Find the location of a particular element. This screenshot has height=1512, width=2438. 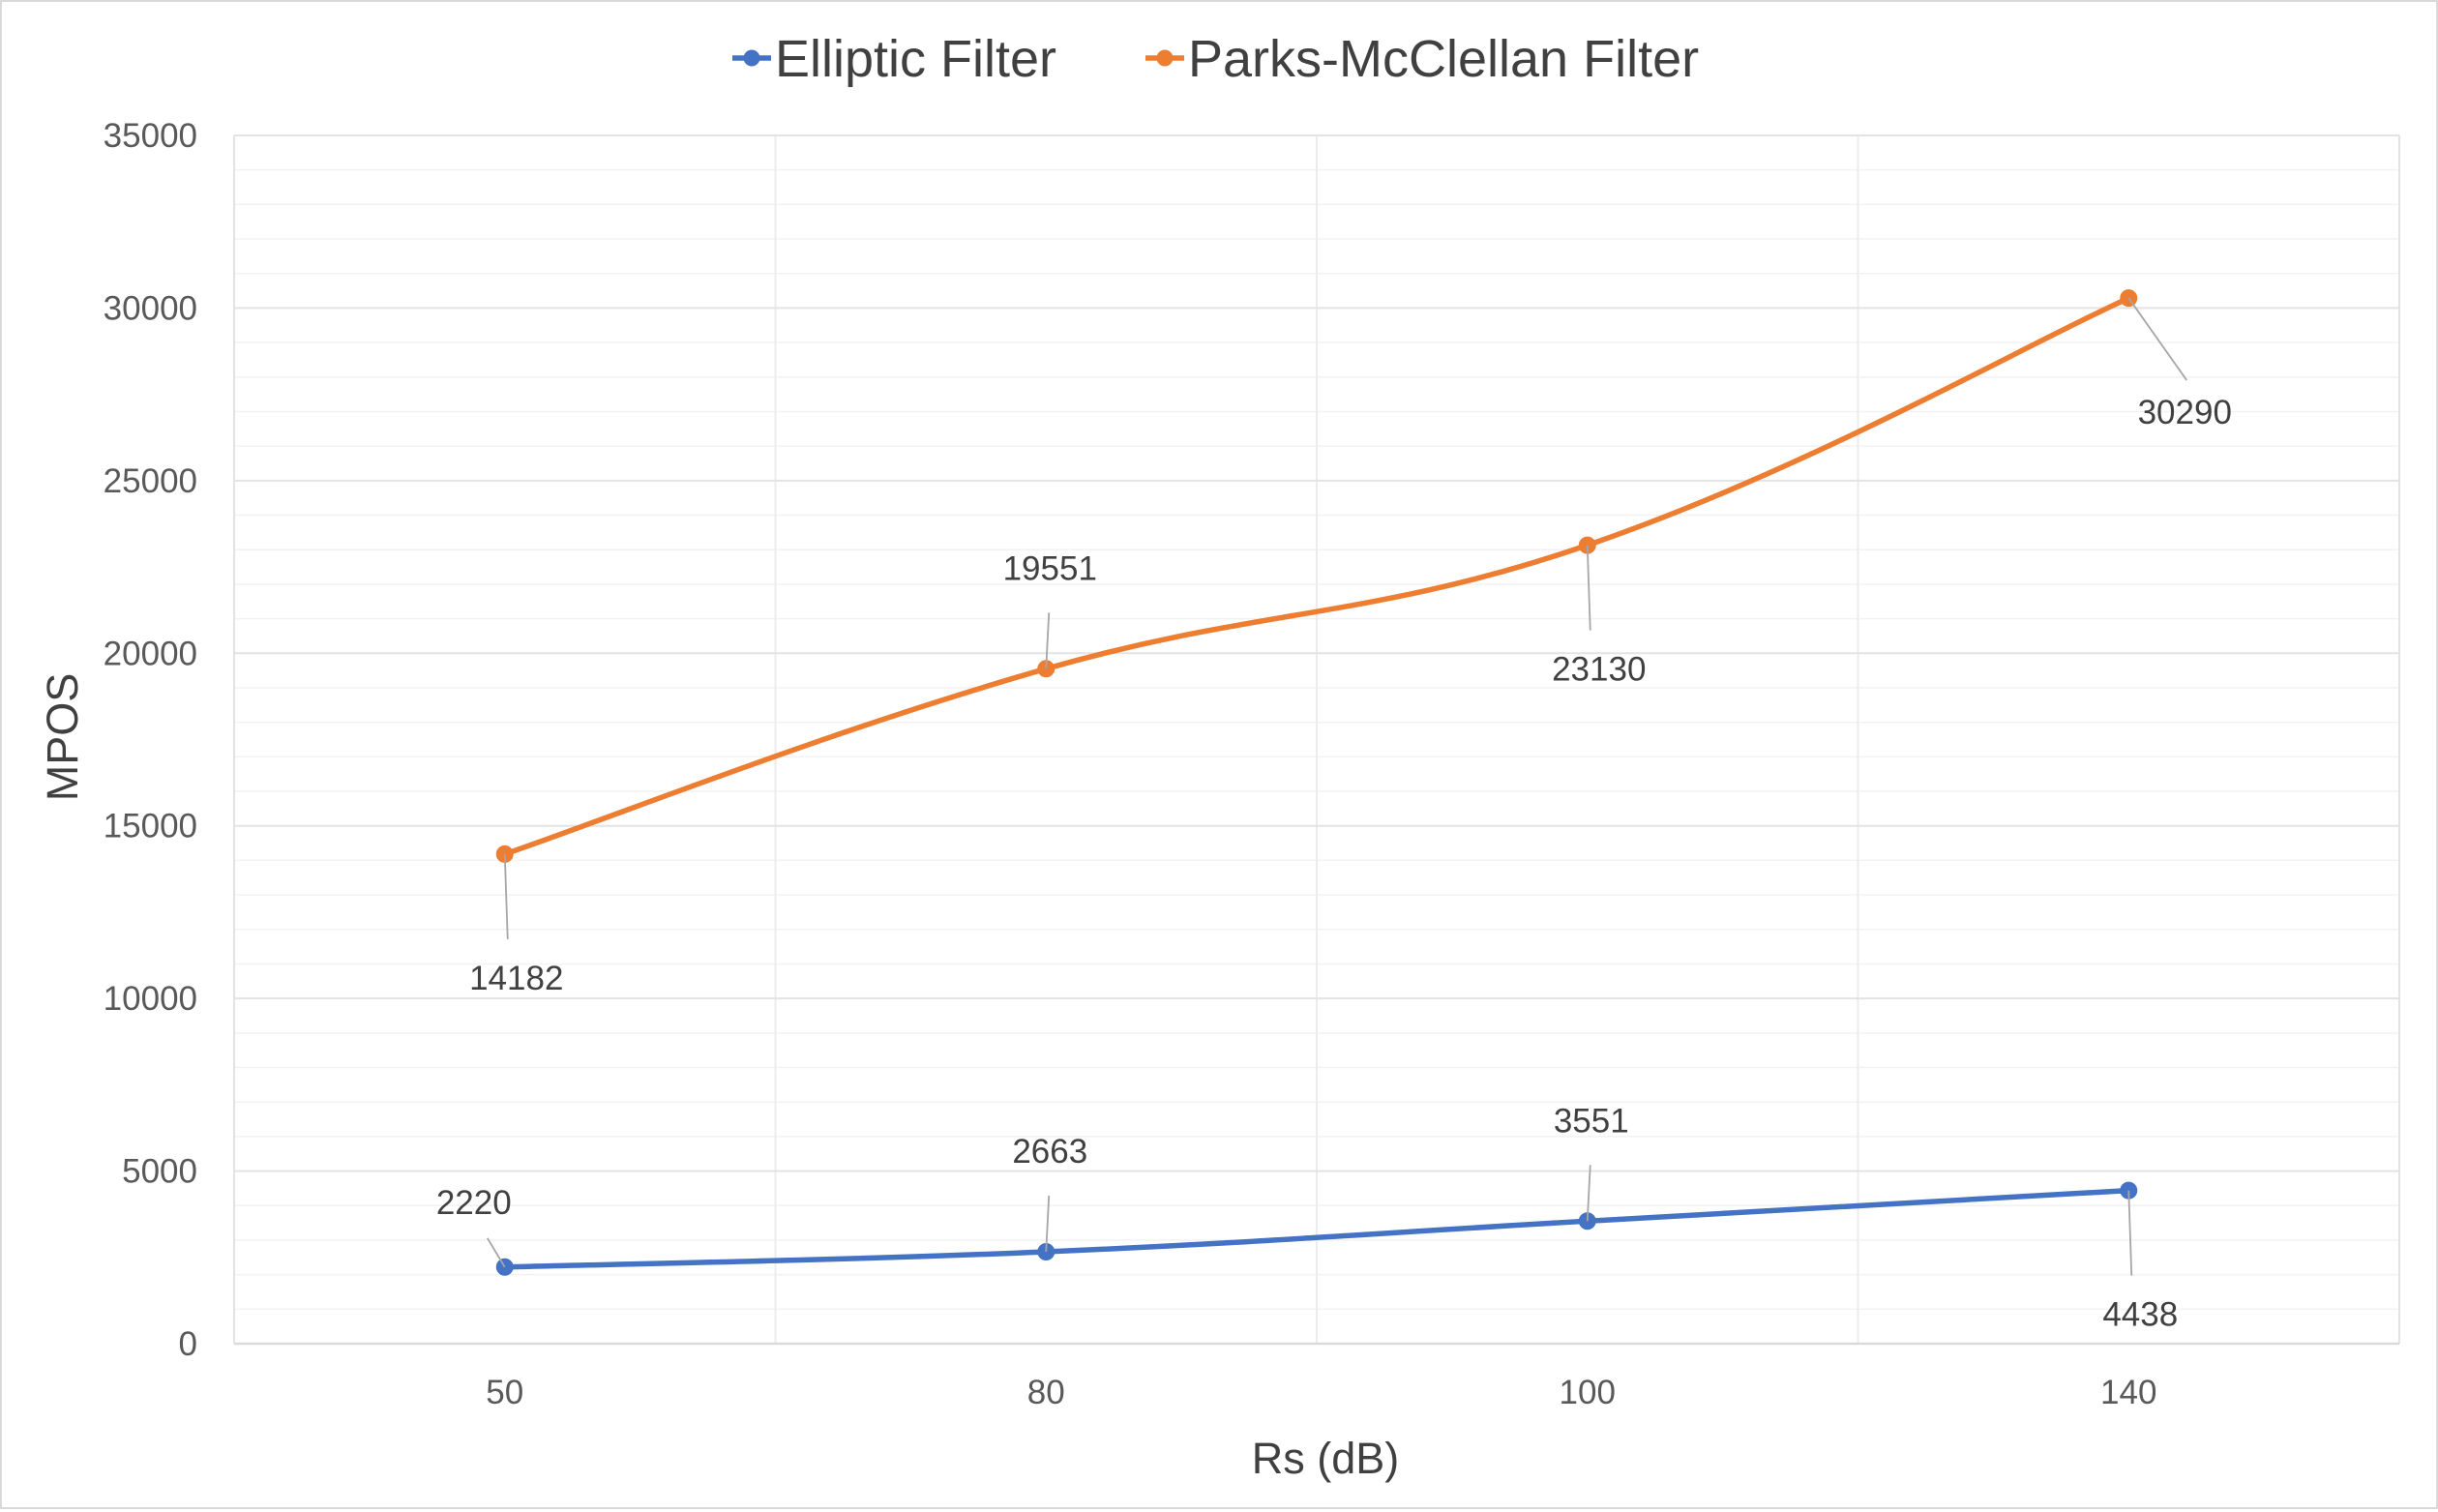

legend-label: Elliptic Filter is located at coordinates (915, 59).